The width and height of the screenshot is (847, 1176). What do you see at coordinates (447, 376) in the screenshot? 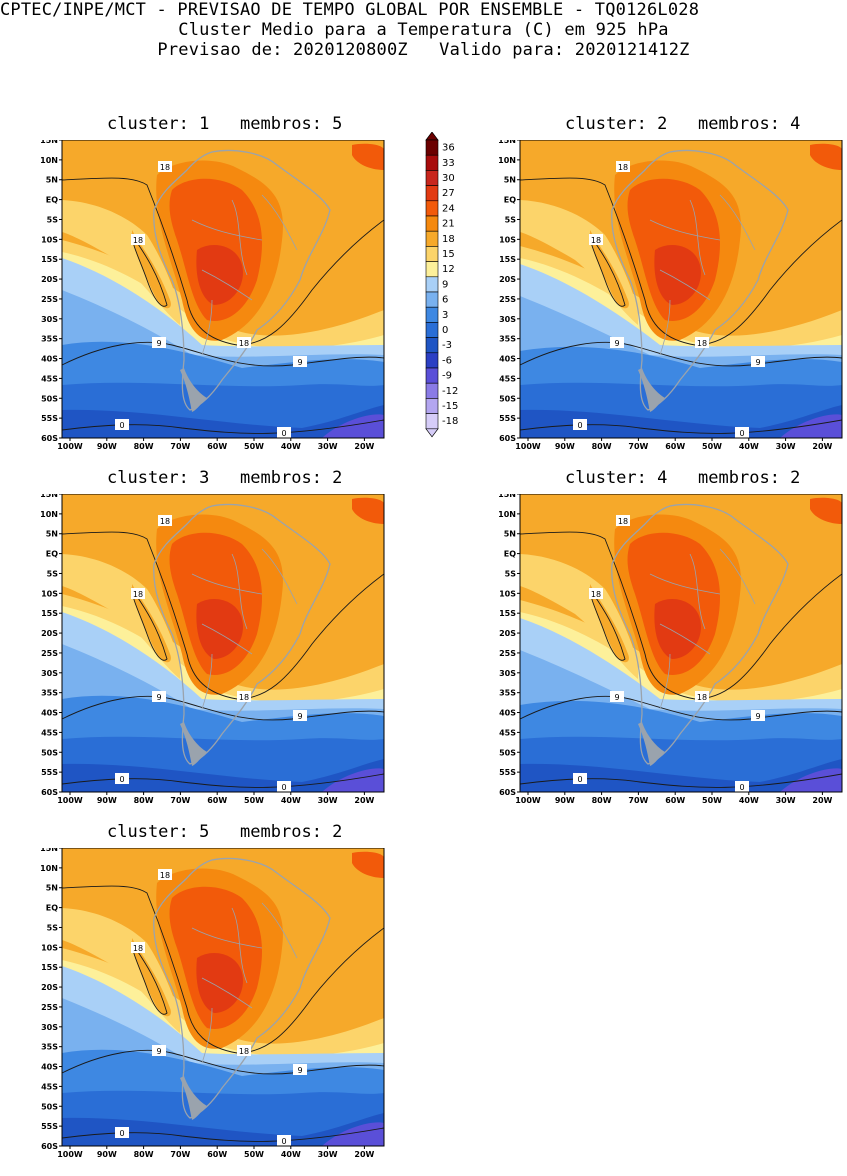
I see `colorbar-label: -9` at bounding box center [447, 376].